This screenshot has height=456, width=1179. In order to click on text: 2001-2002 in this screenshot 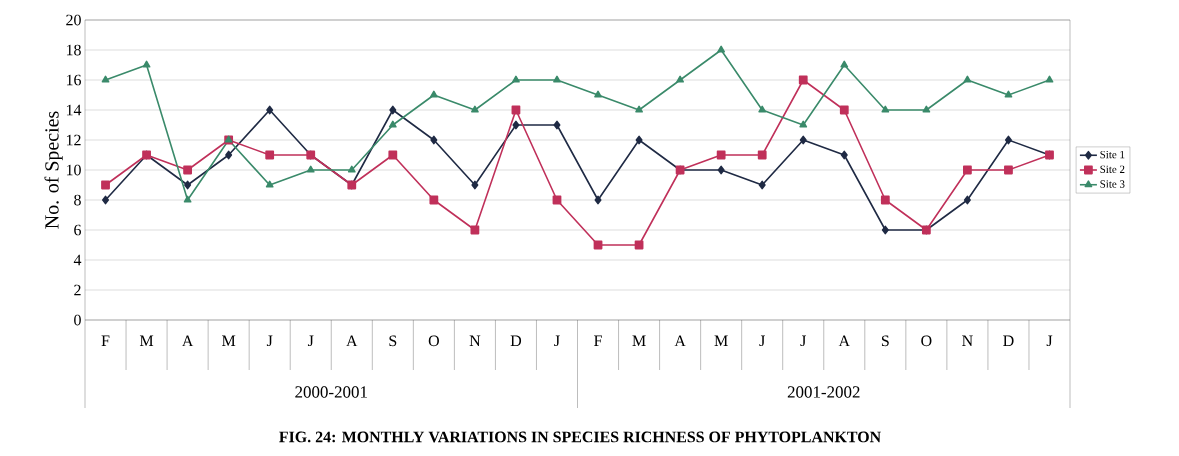, I will do `click(823, 392)`.